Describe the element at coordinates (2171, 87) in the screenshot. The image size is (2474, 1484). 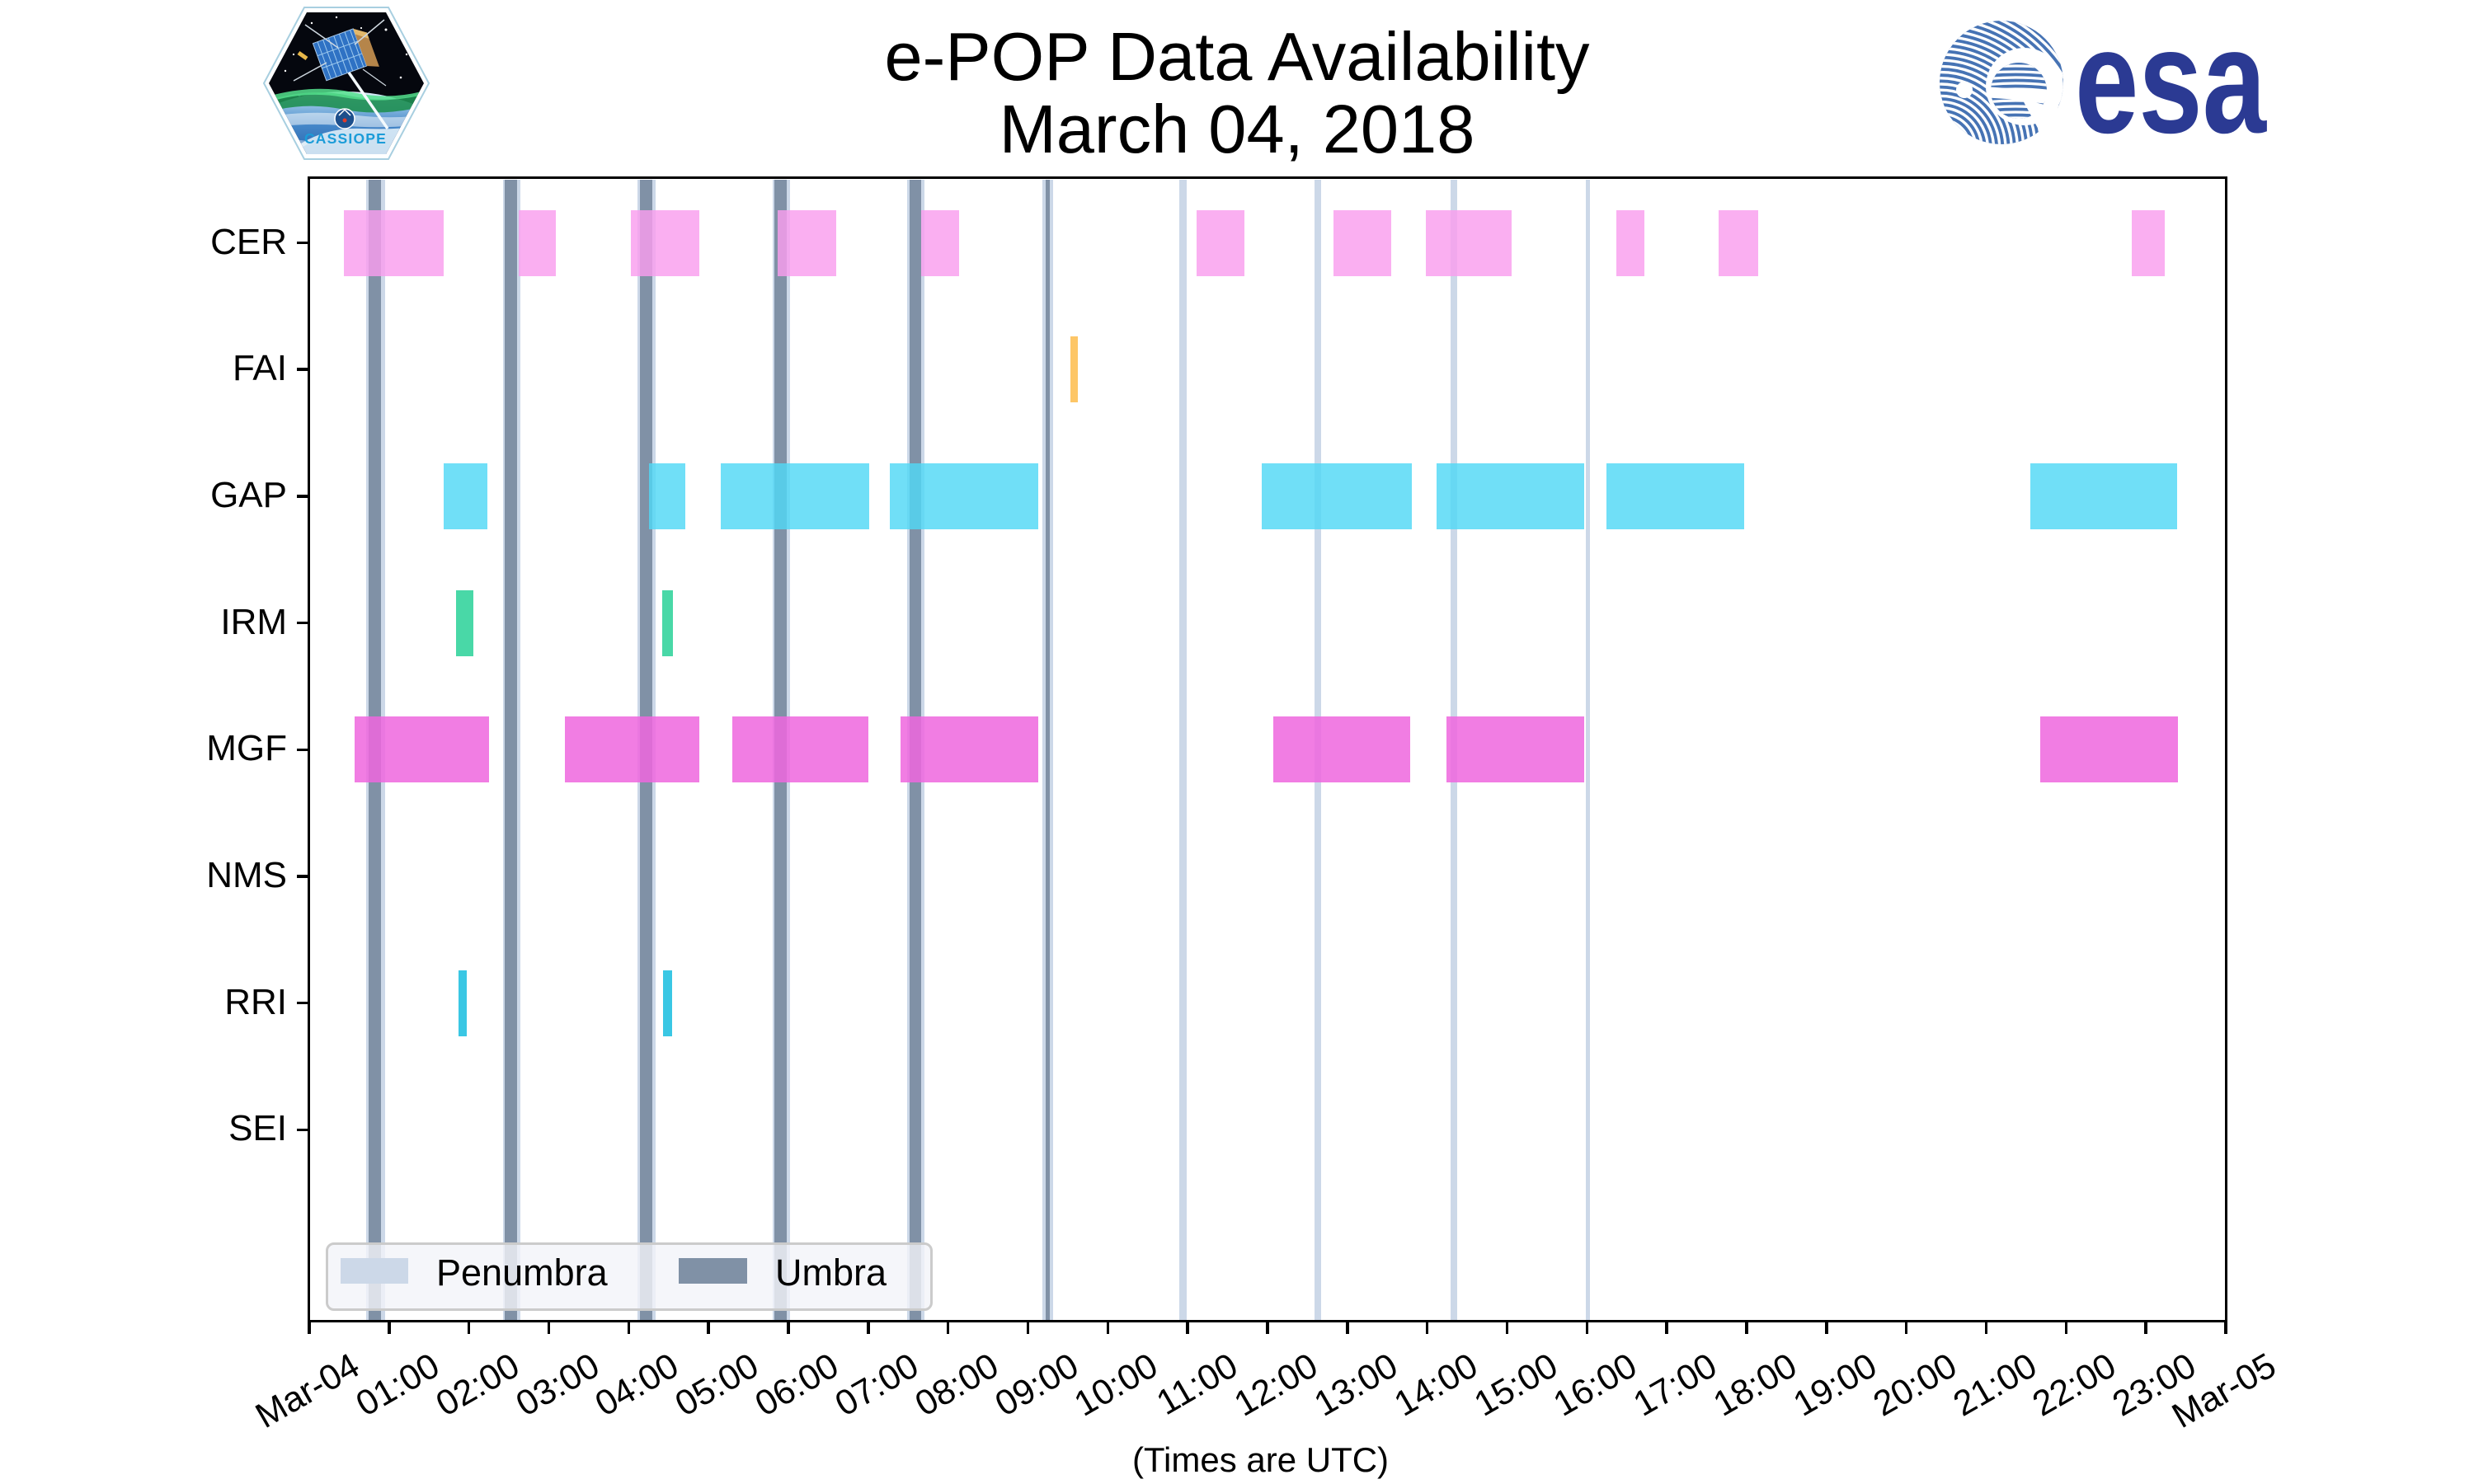
I see `svg-text: esa` at that location.